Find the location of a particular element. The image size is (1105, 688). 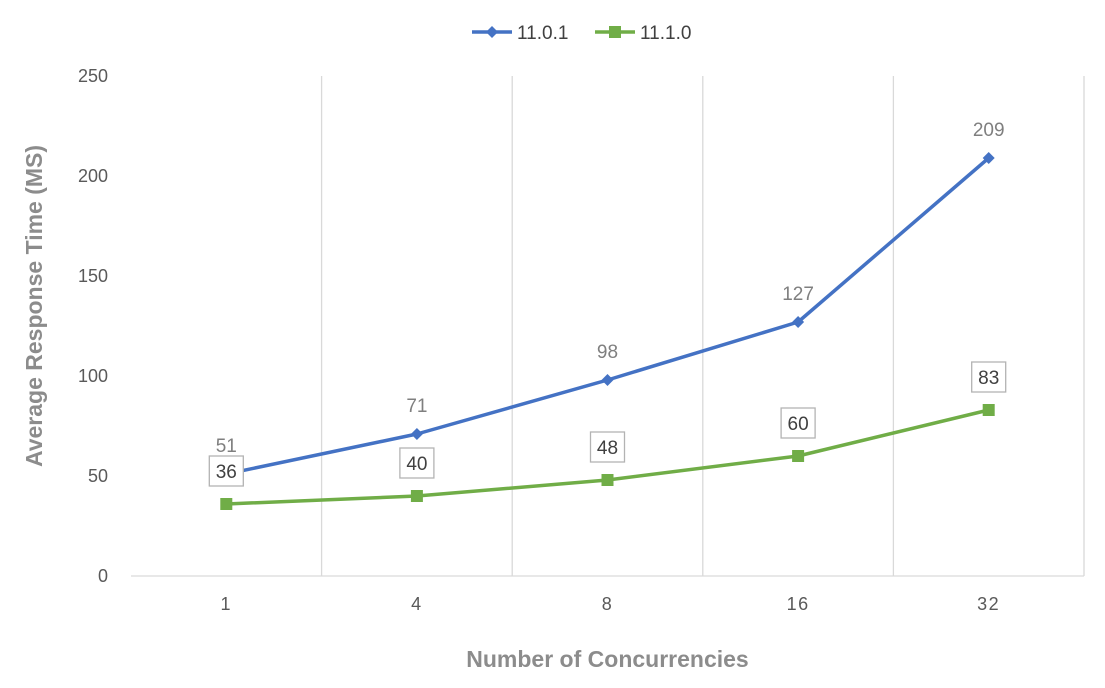

series-11.1.0 is located at coordinates (607, 457).